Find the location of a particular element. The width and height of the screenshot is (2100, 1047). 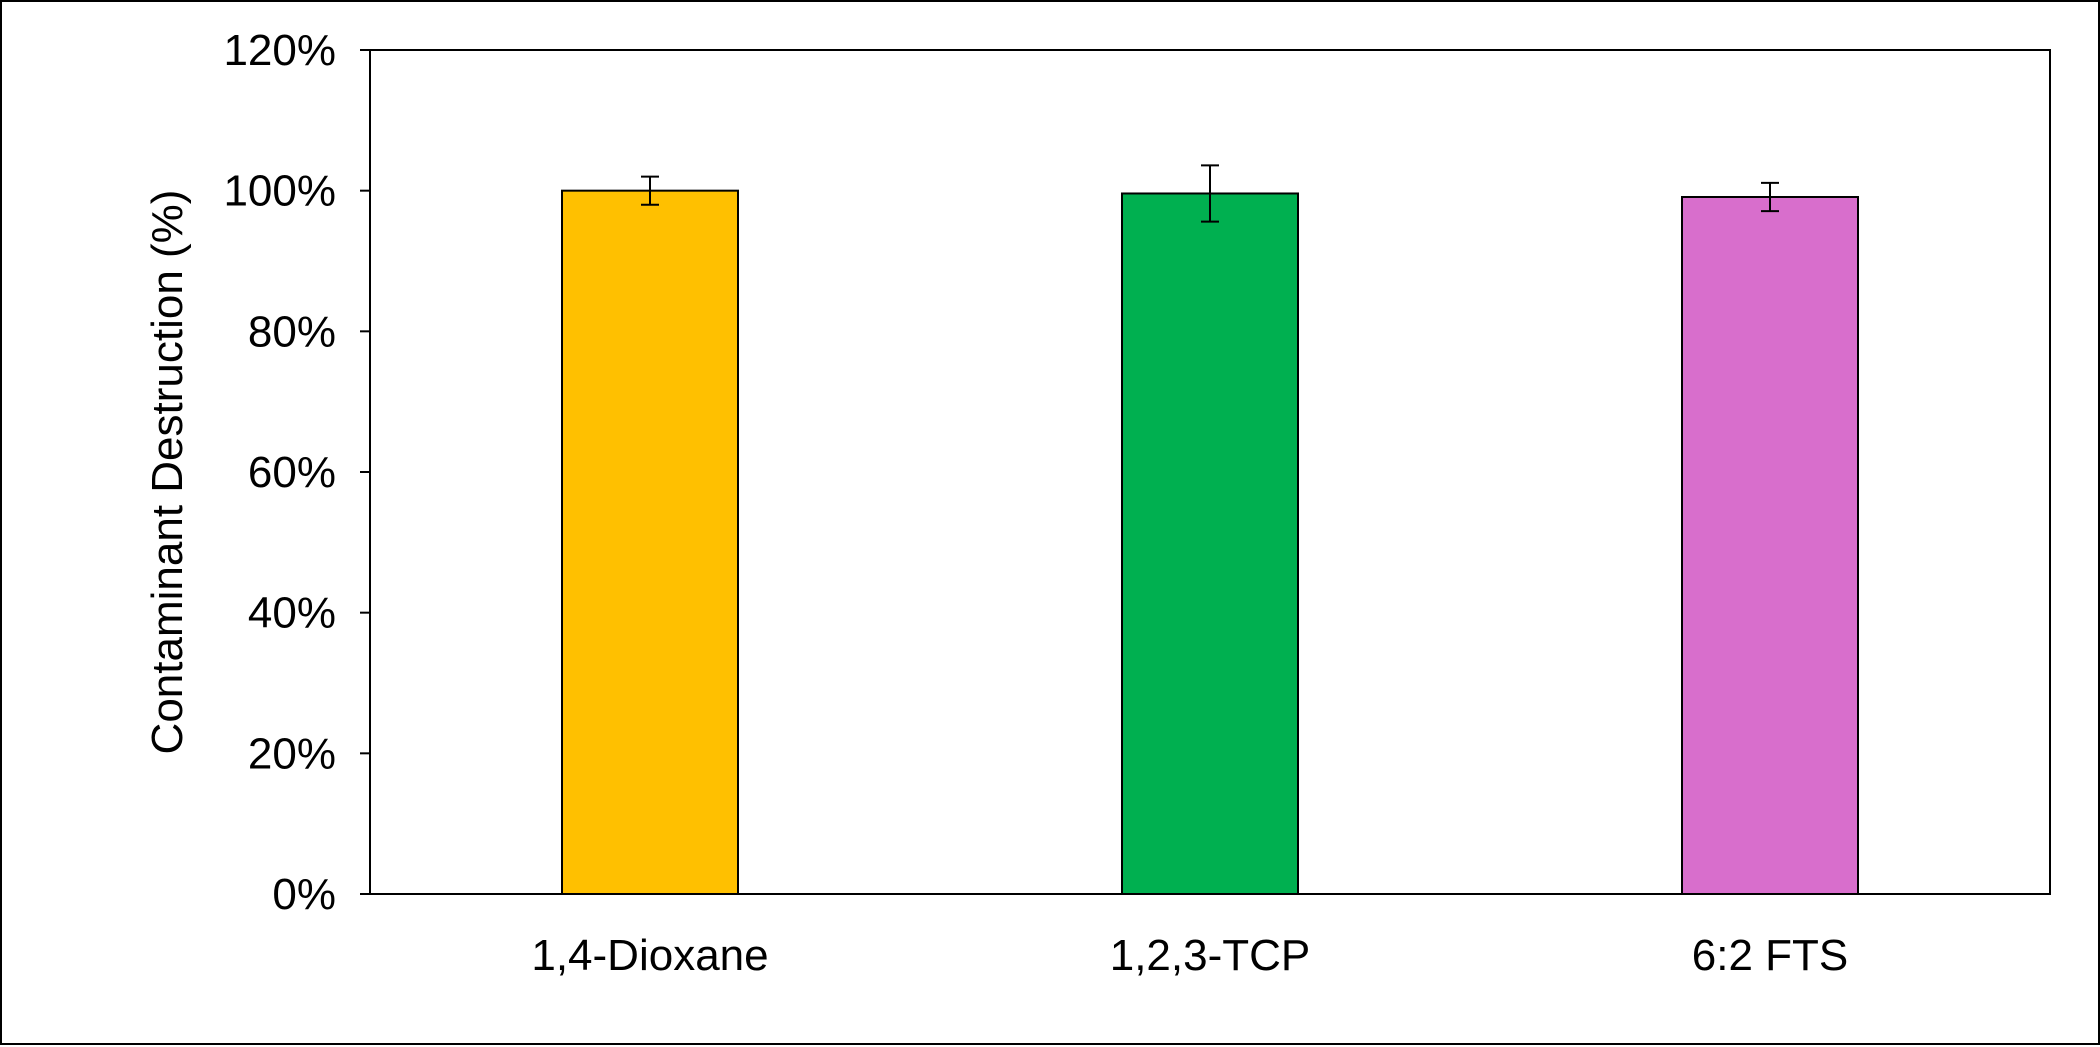

y-tick-label: 0% is located at coordinates (304, 894).